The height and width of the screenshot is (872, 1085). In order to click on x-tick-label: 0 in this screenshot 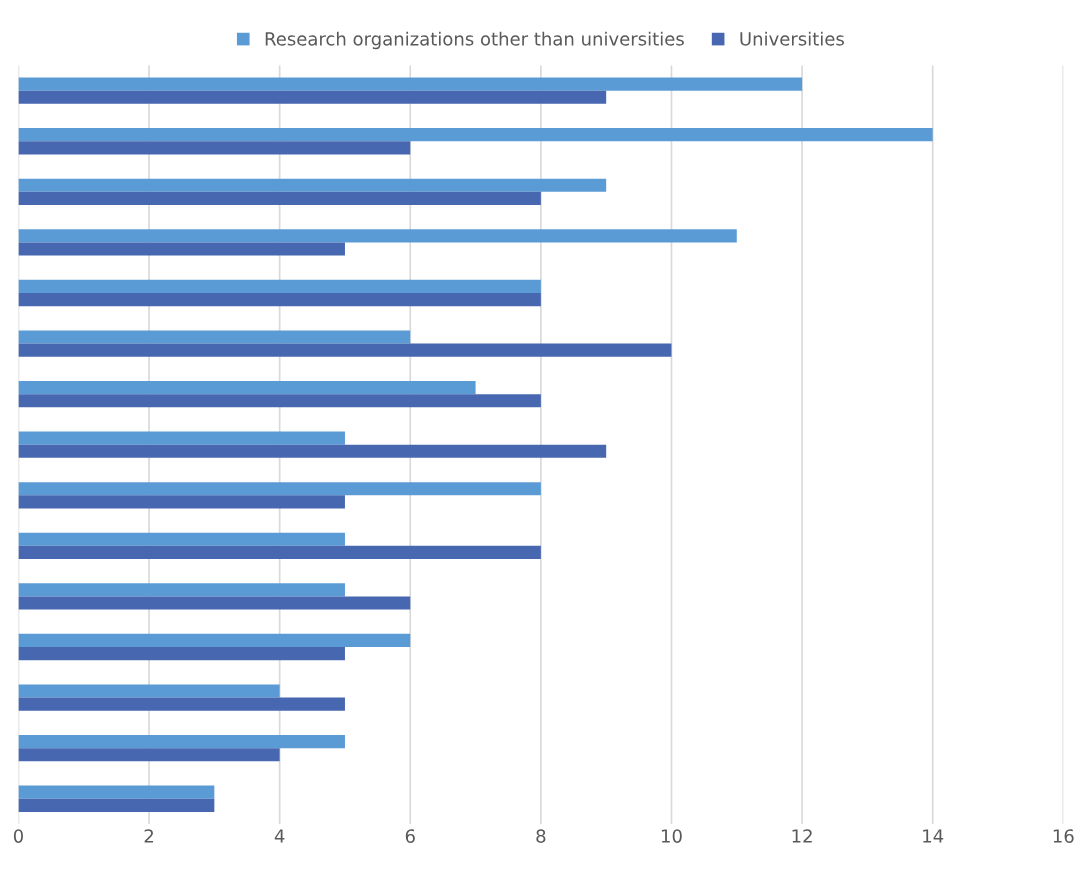, I will do `click(18, 836)`.